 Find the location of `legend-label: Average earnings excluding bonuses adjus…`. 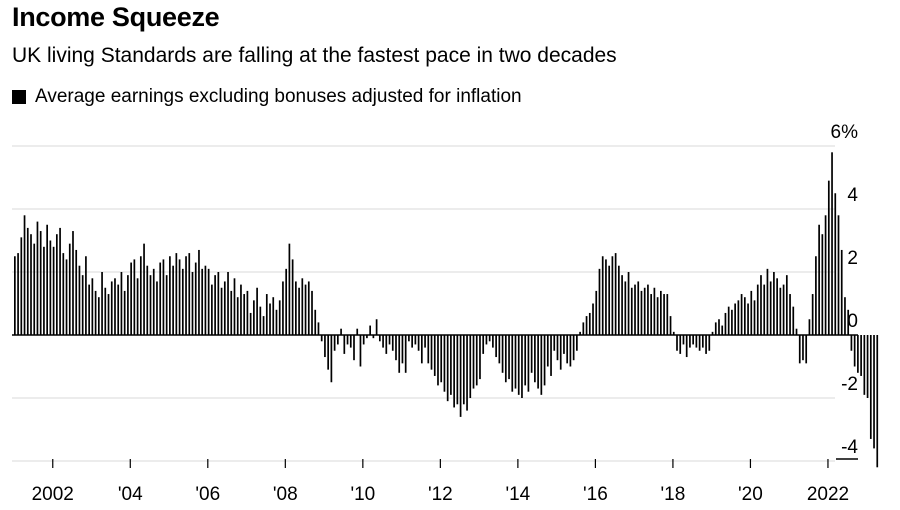

legend-label: Average earnings excluding bonuses adjus… is located at coordinates (278, 96).